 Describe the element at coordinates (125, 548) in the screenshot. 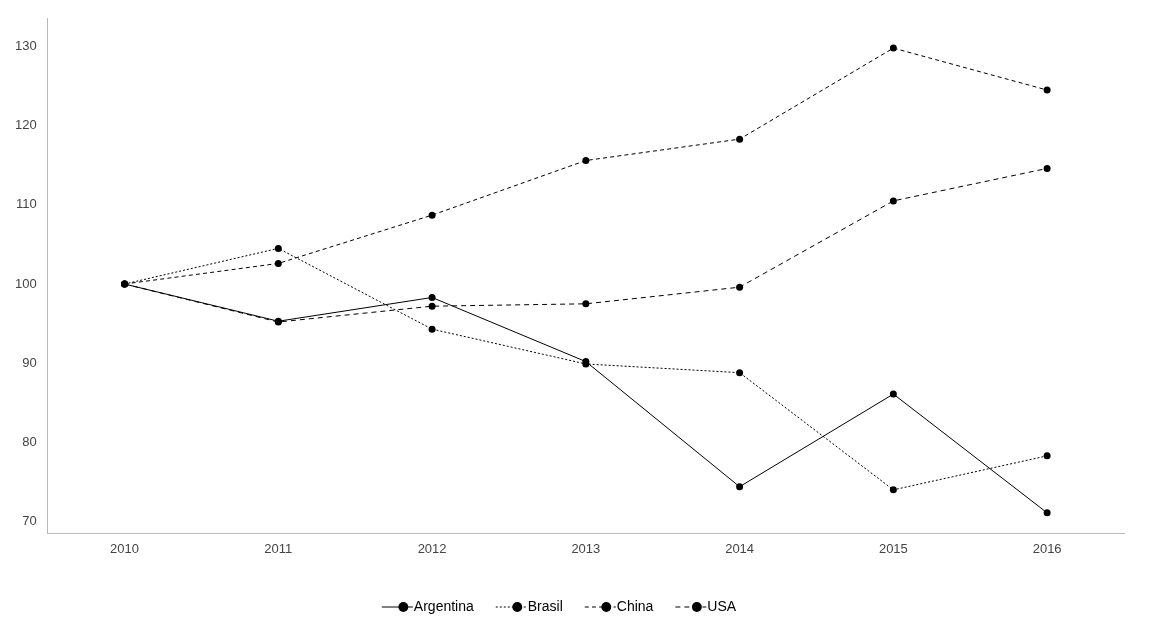

I see `x-tick-label: 2010` at that location.